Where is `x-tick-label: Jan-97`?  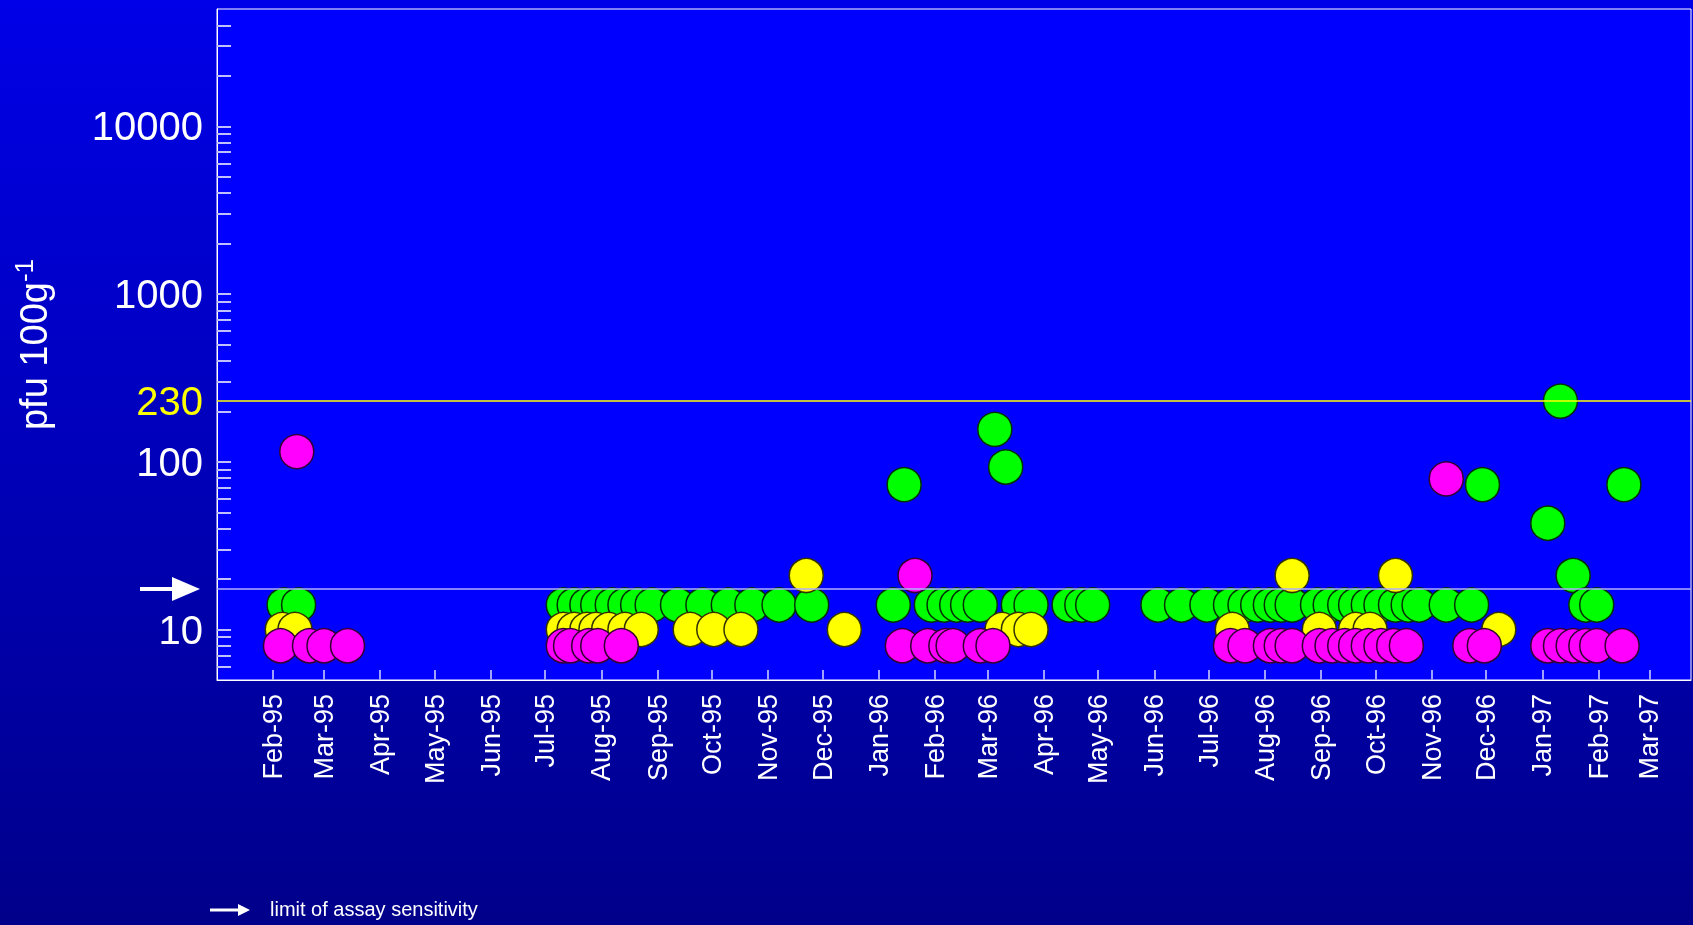 x-tick-label: Jan-97 is located at coordinates (1542, 735).